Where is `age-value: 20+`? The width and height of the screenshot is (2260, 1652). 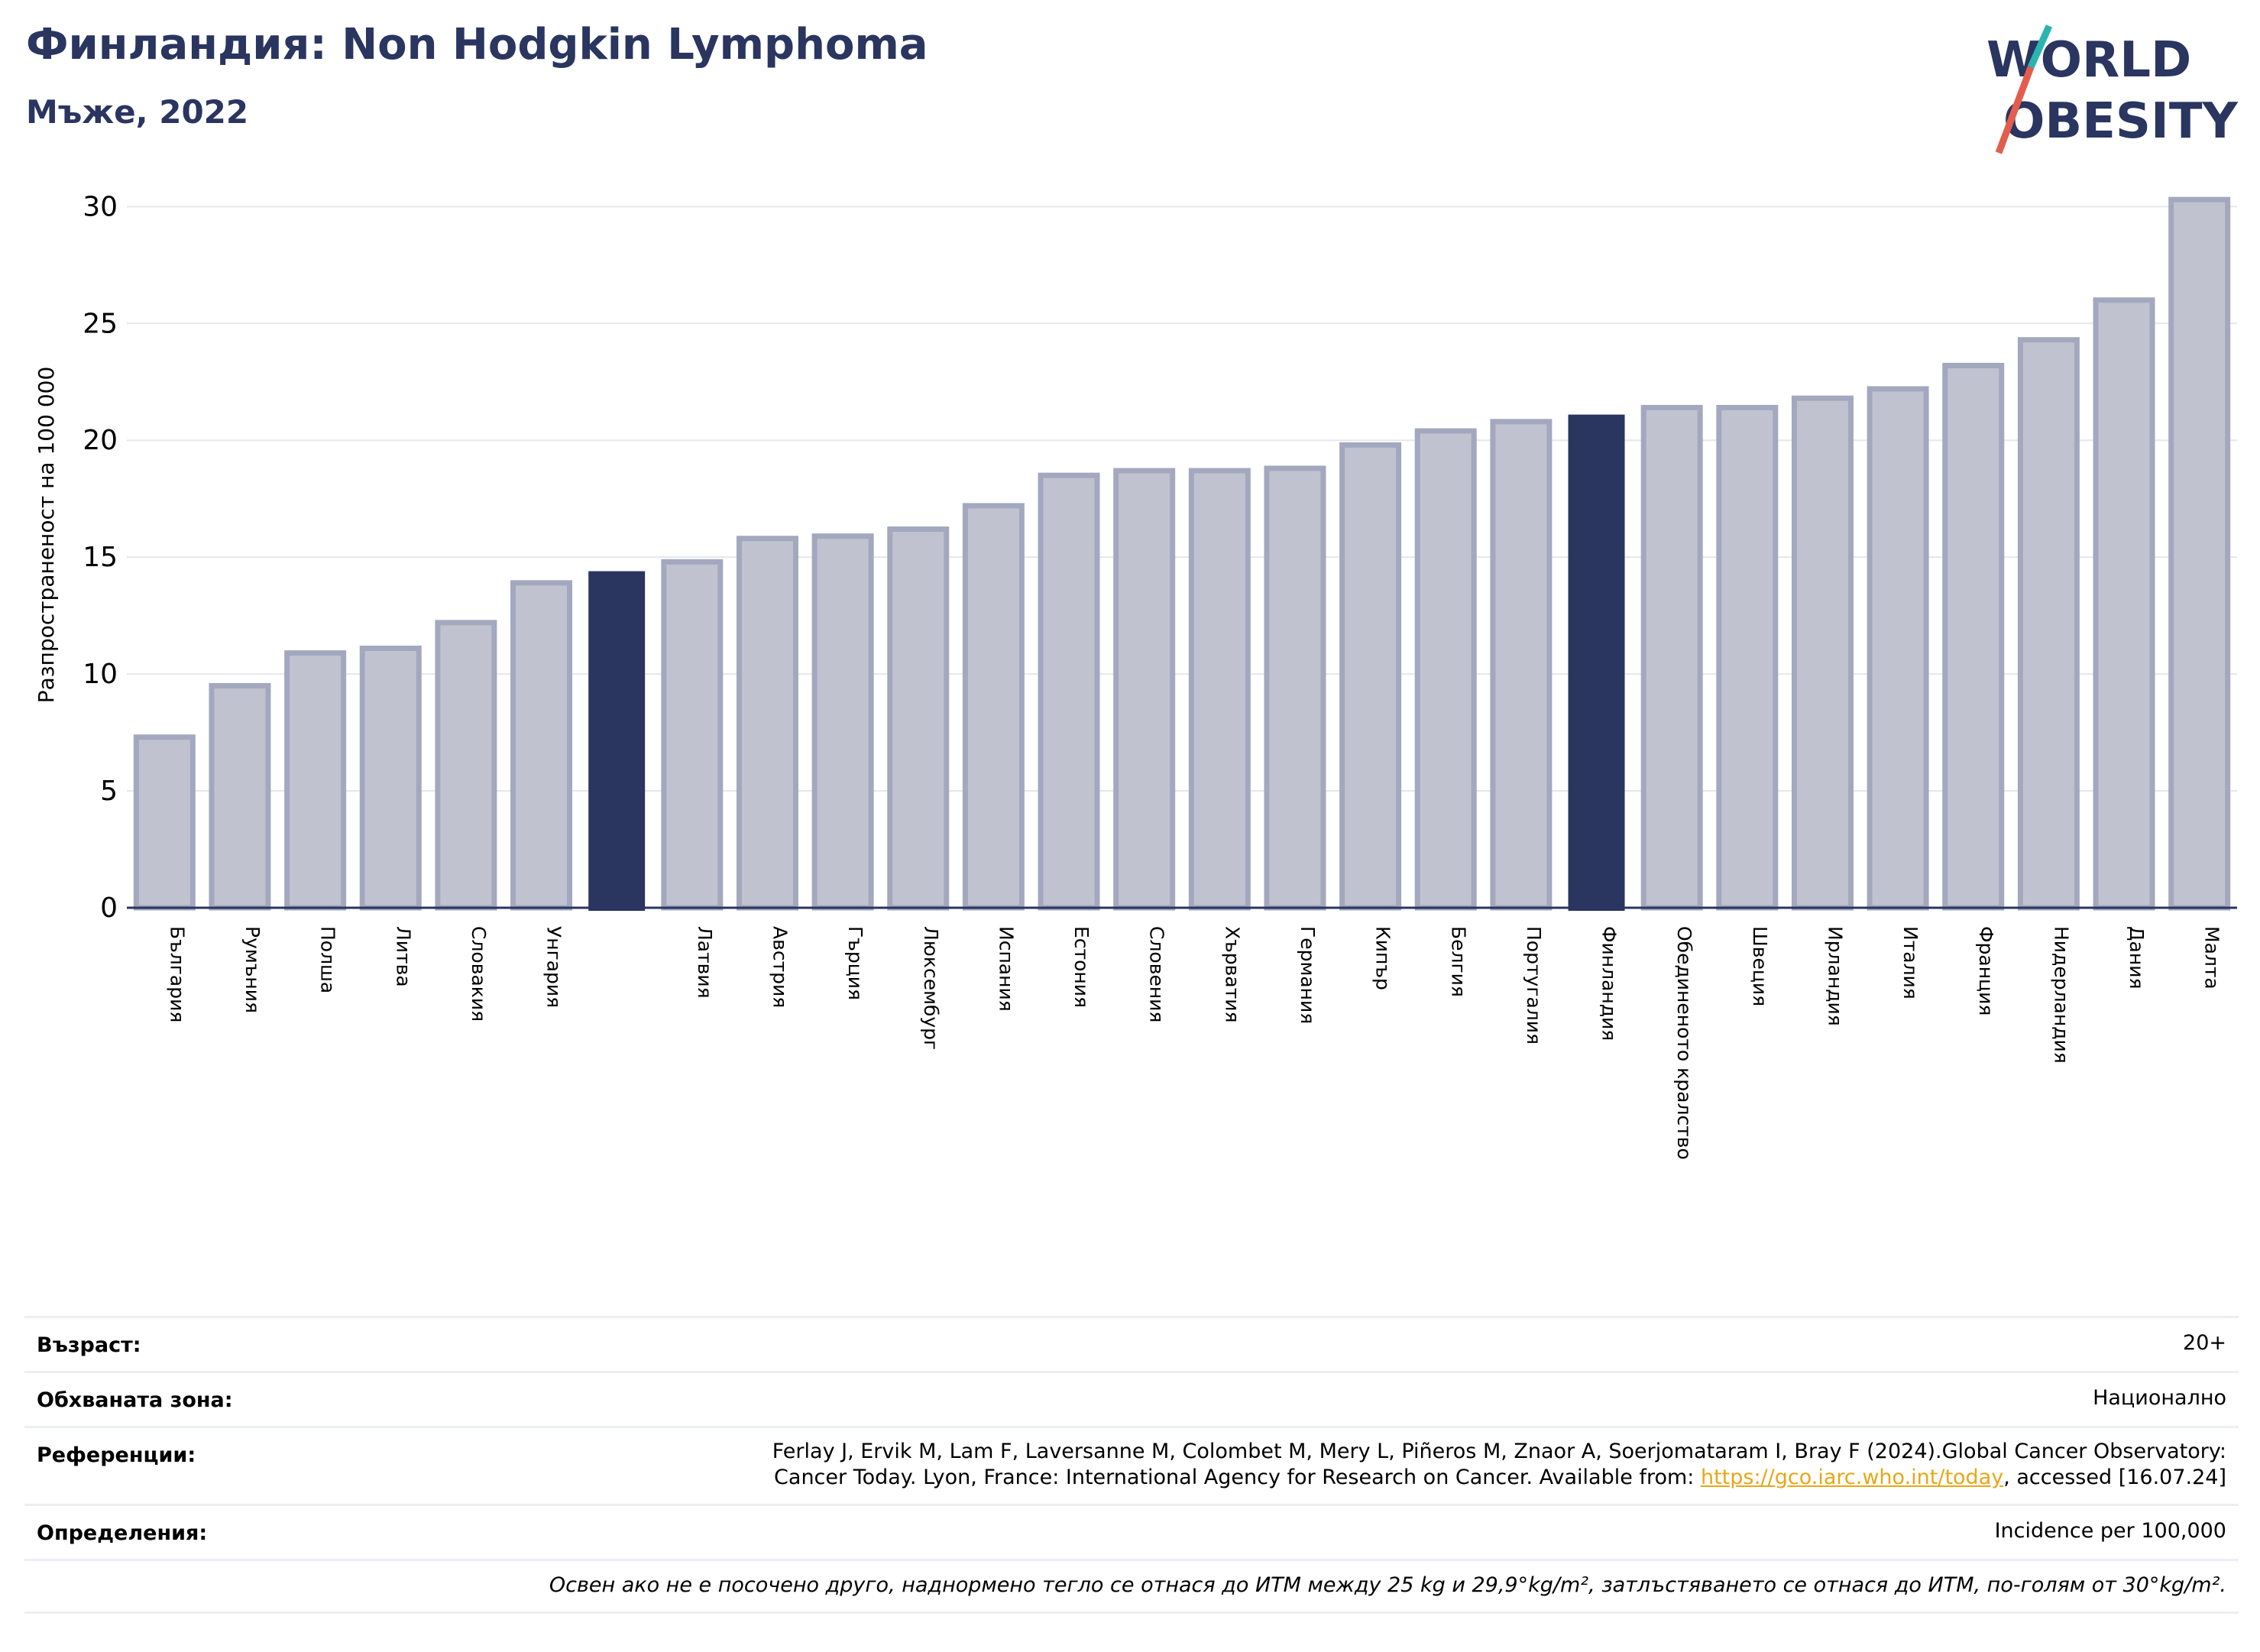 age-value: 20+ is located at coordinates (2204, 1343).